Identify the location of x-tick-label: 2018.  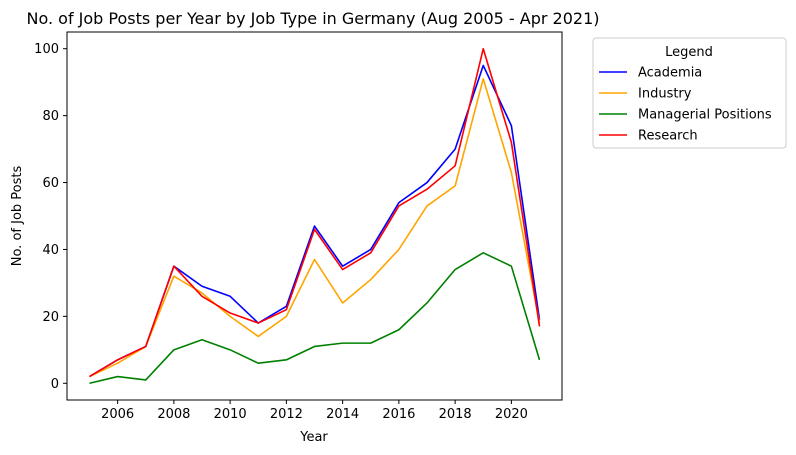
(455, 414).